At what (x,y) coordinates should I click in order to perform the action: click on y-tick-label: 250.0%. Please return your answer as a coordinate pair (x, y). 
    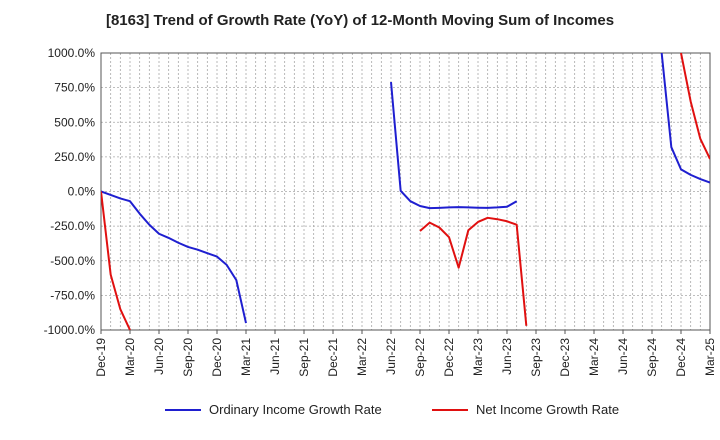
    Looking at the image, I should click on (74, 157).